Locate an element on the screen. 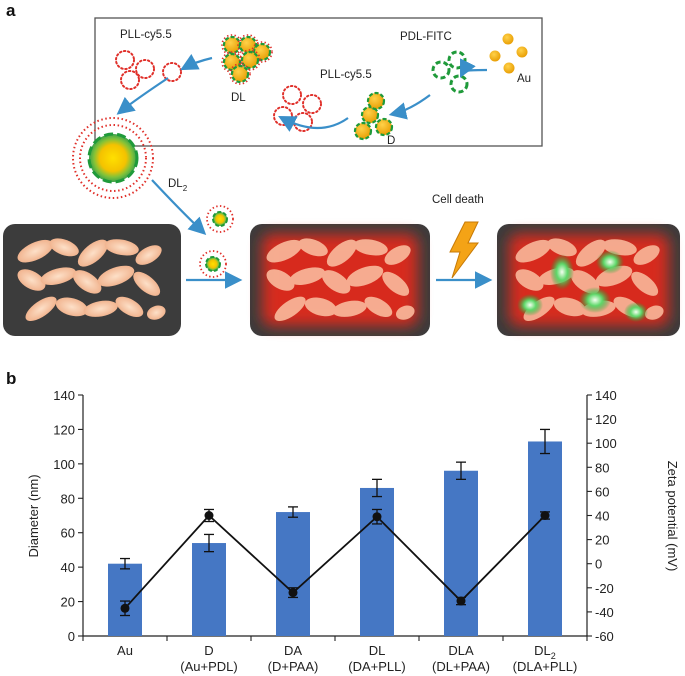 The height and width of the screenshot is (676, 685). y-tick-label-right: 0 is located at coordinates (598, 564).